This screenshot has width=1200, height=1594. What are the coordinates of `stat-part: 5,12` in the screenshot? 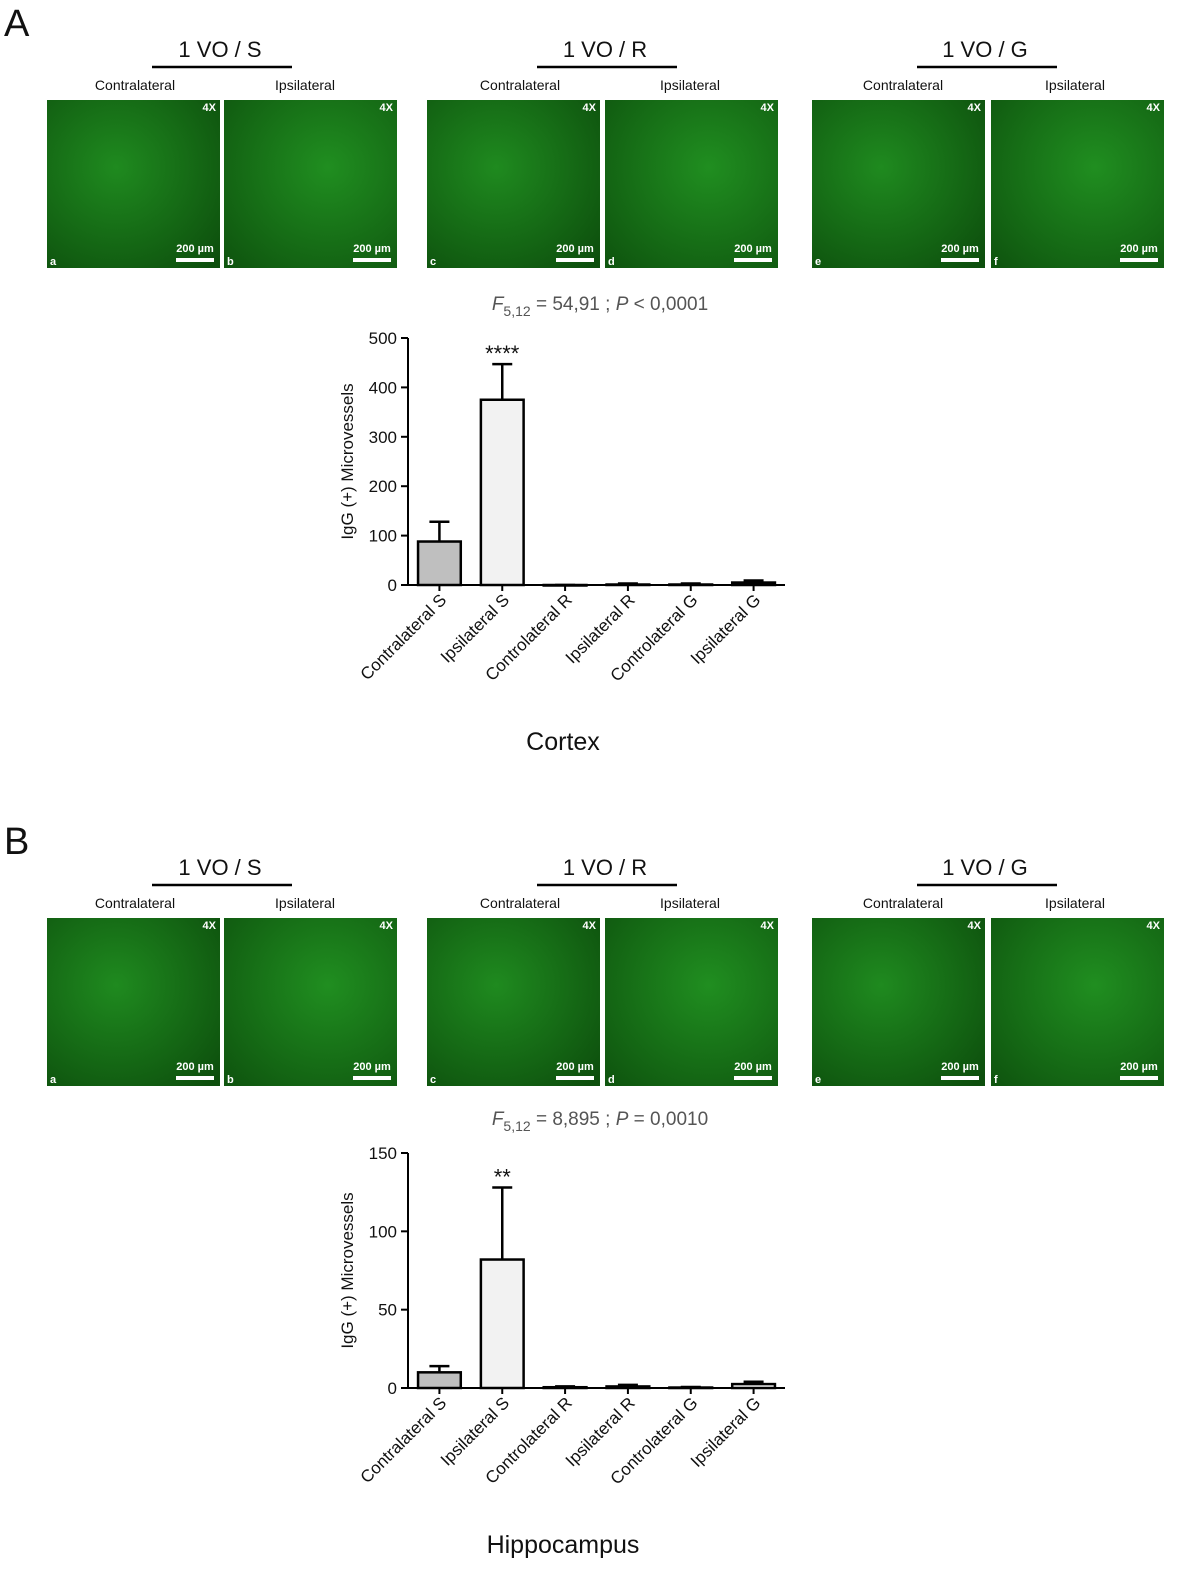 It's located at (516, 311).